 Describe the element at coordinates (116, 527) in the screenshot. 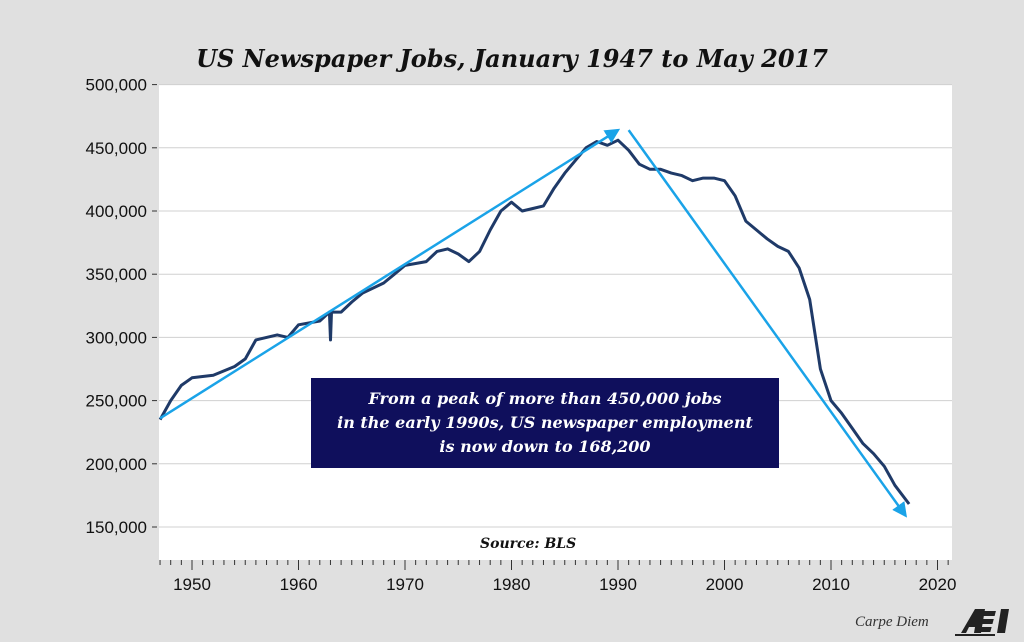

I see `y-tick-label: 150,000` at that location.